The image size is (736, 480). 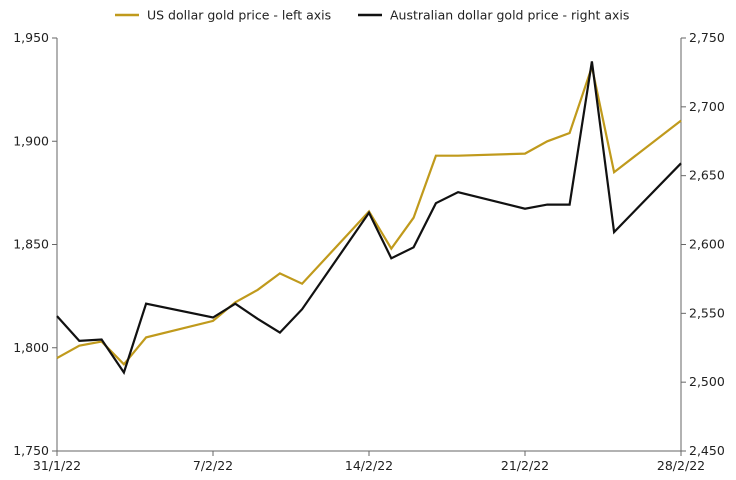 I want to click on x-axis-tick-label: 31/1/22, so click(x=57, y=465).